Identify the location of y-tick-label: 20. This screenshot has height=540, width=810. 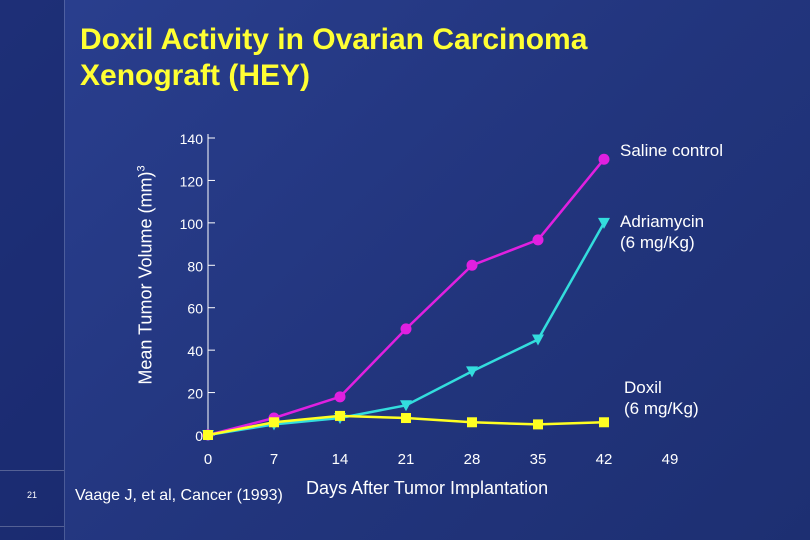
(195, 394).